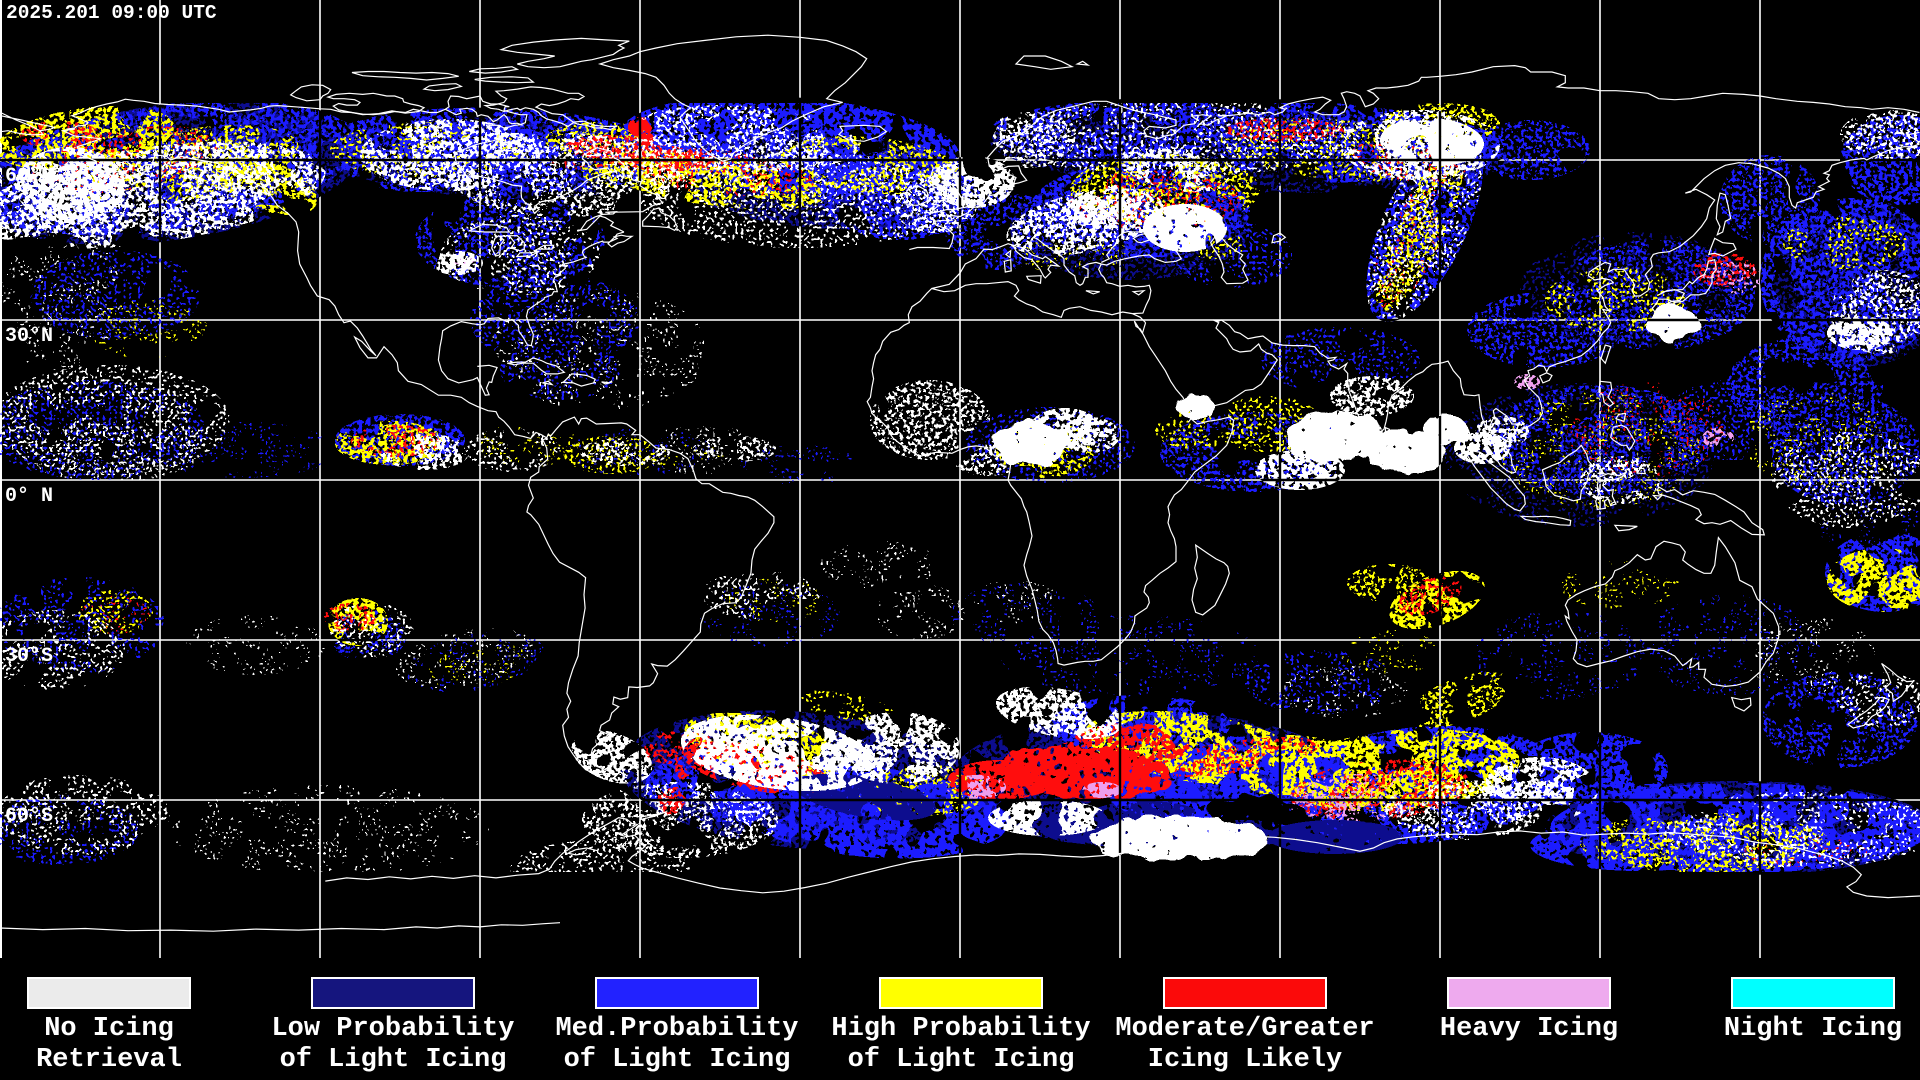 This screenshot has width=1920, height=1080. What do you see at coordinates (111, 13) in the screenshot?
I see `svg-text: 2025.201 09:00 UTC` at bounding box center [111, 13].